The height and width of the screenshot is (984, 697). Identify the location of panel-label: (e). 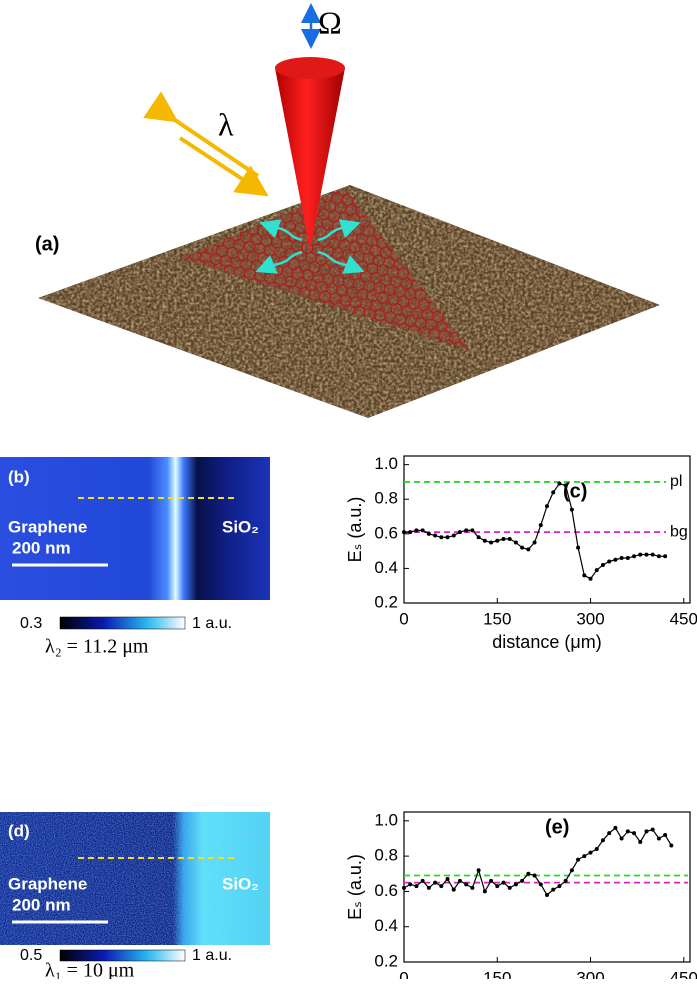
(557, 827).